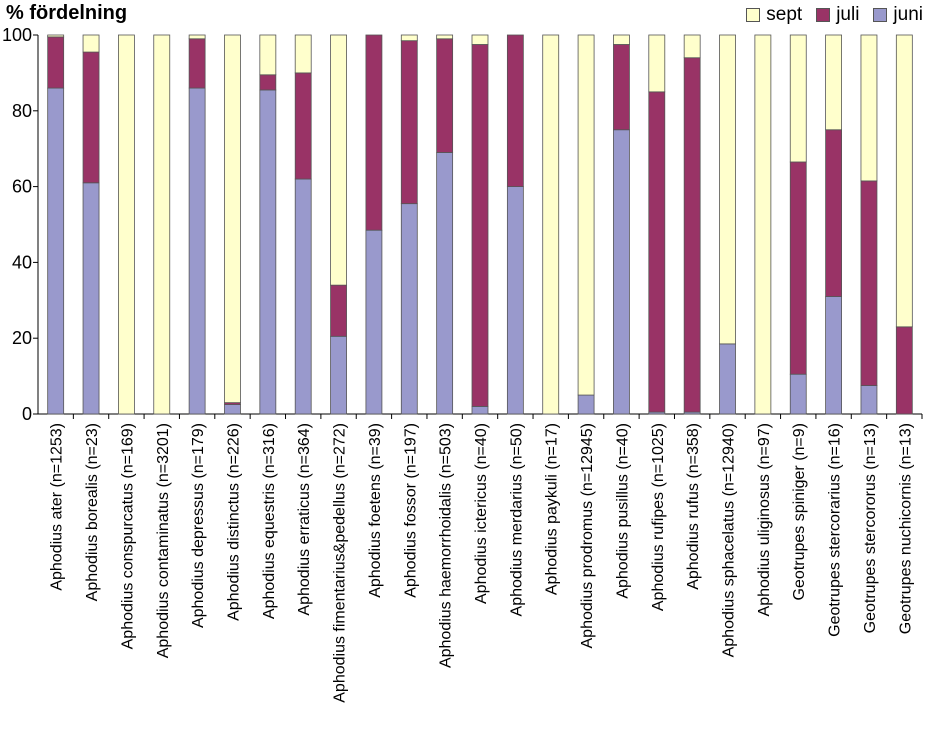  What do you see at coordinates (163, 540) in the screenshot?
I see `x-tick-label: Aphodius contaminatus (n=3201)` at bounding box center [163, 540].